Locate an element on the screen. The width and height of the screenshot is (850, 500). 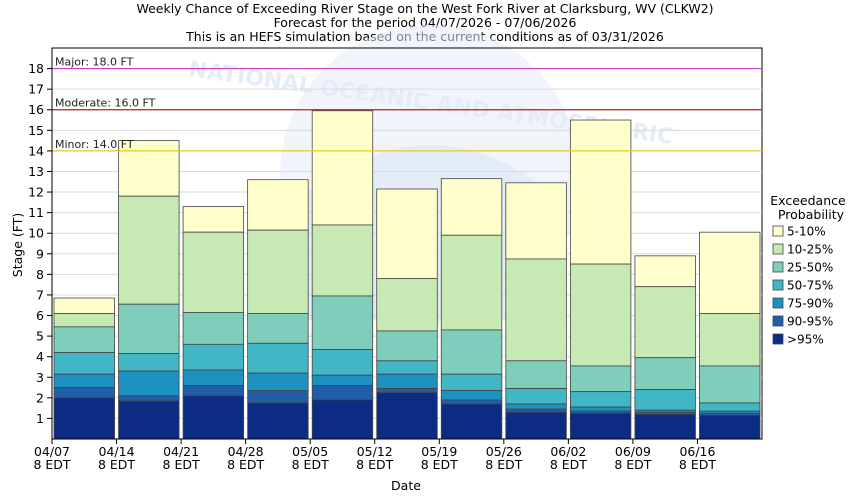
y-tick-label: 4 is located at coordinates (40, 356).